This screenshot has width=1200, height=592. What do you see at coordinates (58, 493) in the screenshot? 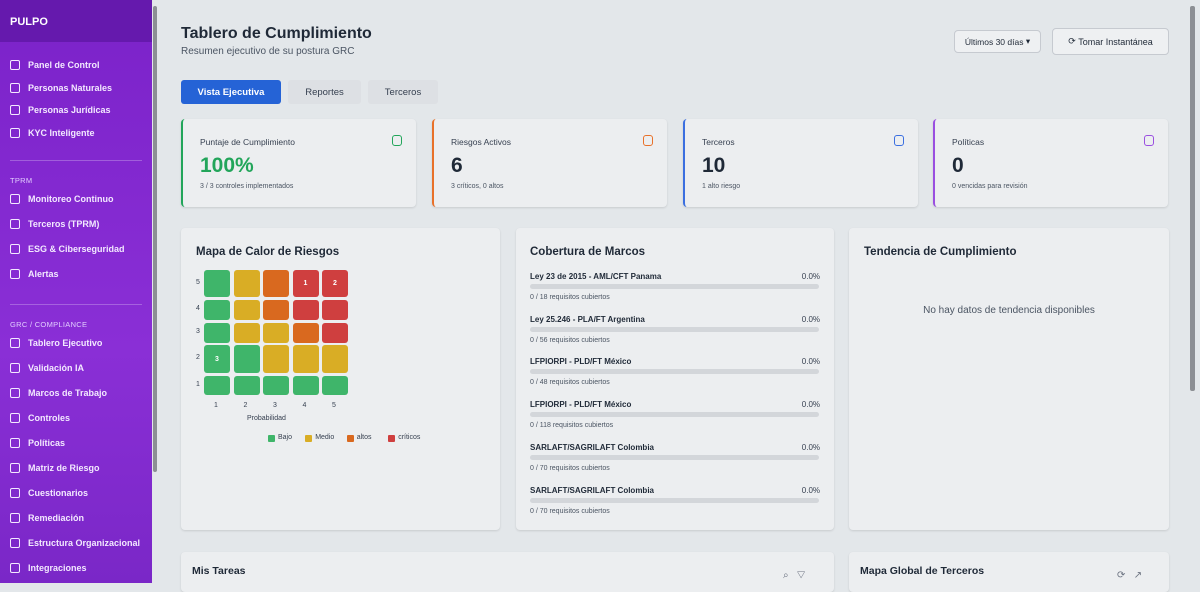
I see `nav-label: Cuestionarios` at bounding box center [58, 493].